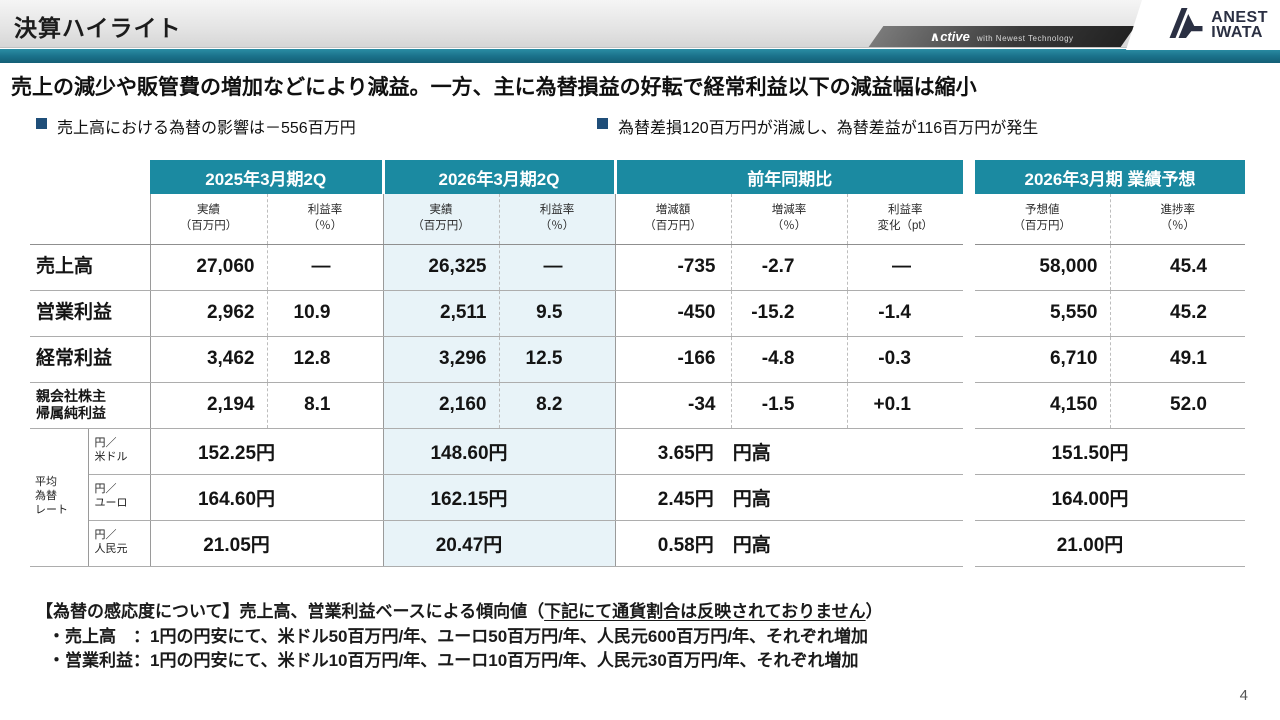  Describe the element at coordinates (119, 543) in the screenshot. I see `fx-currency-label: 円／ 人民元` at that location.